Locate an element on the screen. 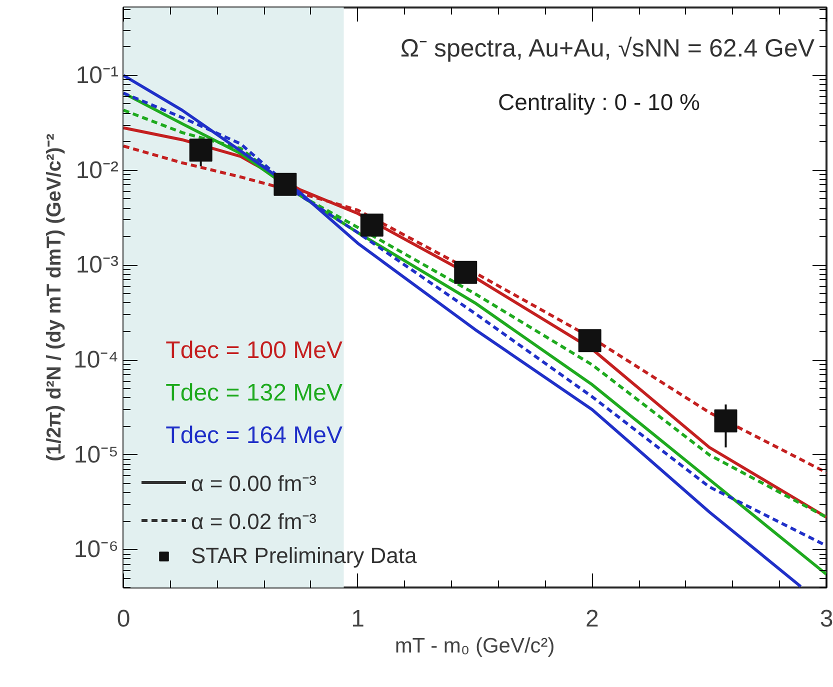 This screenshot has height=687, width=833. legend-label: STAR Preliminary Data is located at coordinates (304, 556).